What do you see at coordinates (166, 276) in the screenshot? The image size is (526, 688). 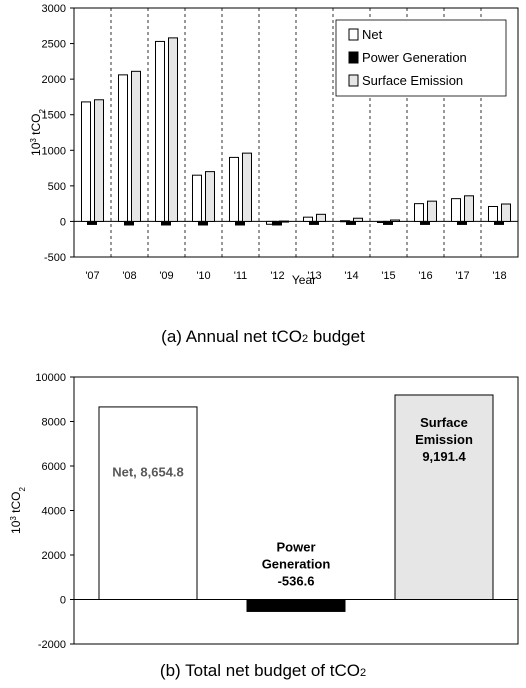 I see `x-tick-label: '09` at bounding box center [166, 276].